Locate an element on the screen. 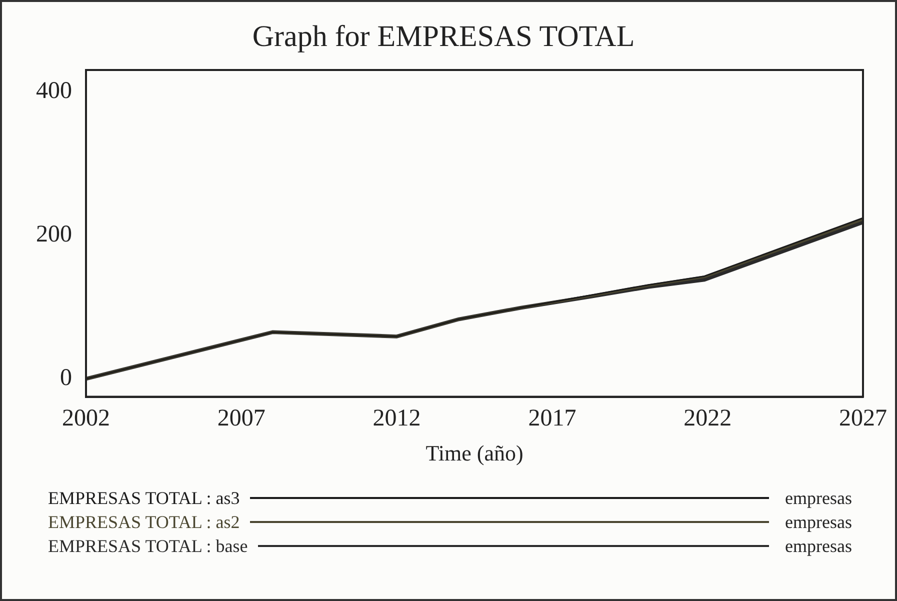 The height and width of the screenshot is (601, 897). y-tick-label: 400 is located at coordinates (54, 91).